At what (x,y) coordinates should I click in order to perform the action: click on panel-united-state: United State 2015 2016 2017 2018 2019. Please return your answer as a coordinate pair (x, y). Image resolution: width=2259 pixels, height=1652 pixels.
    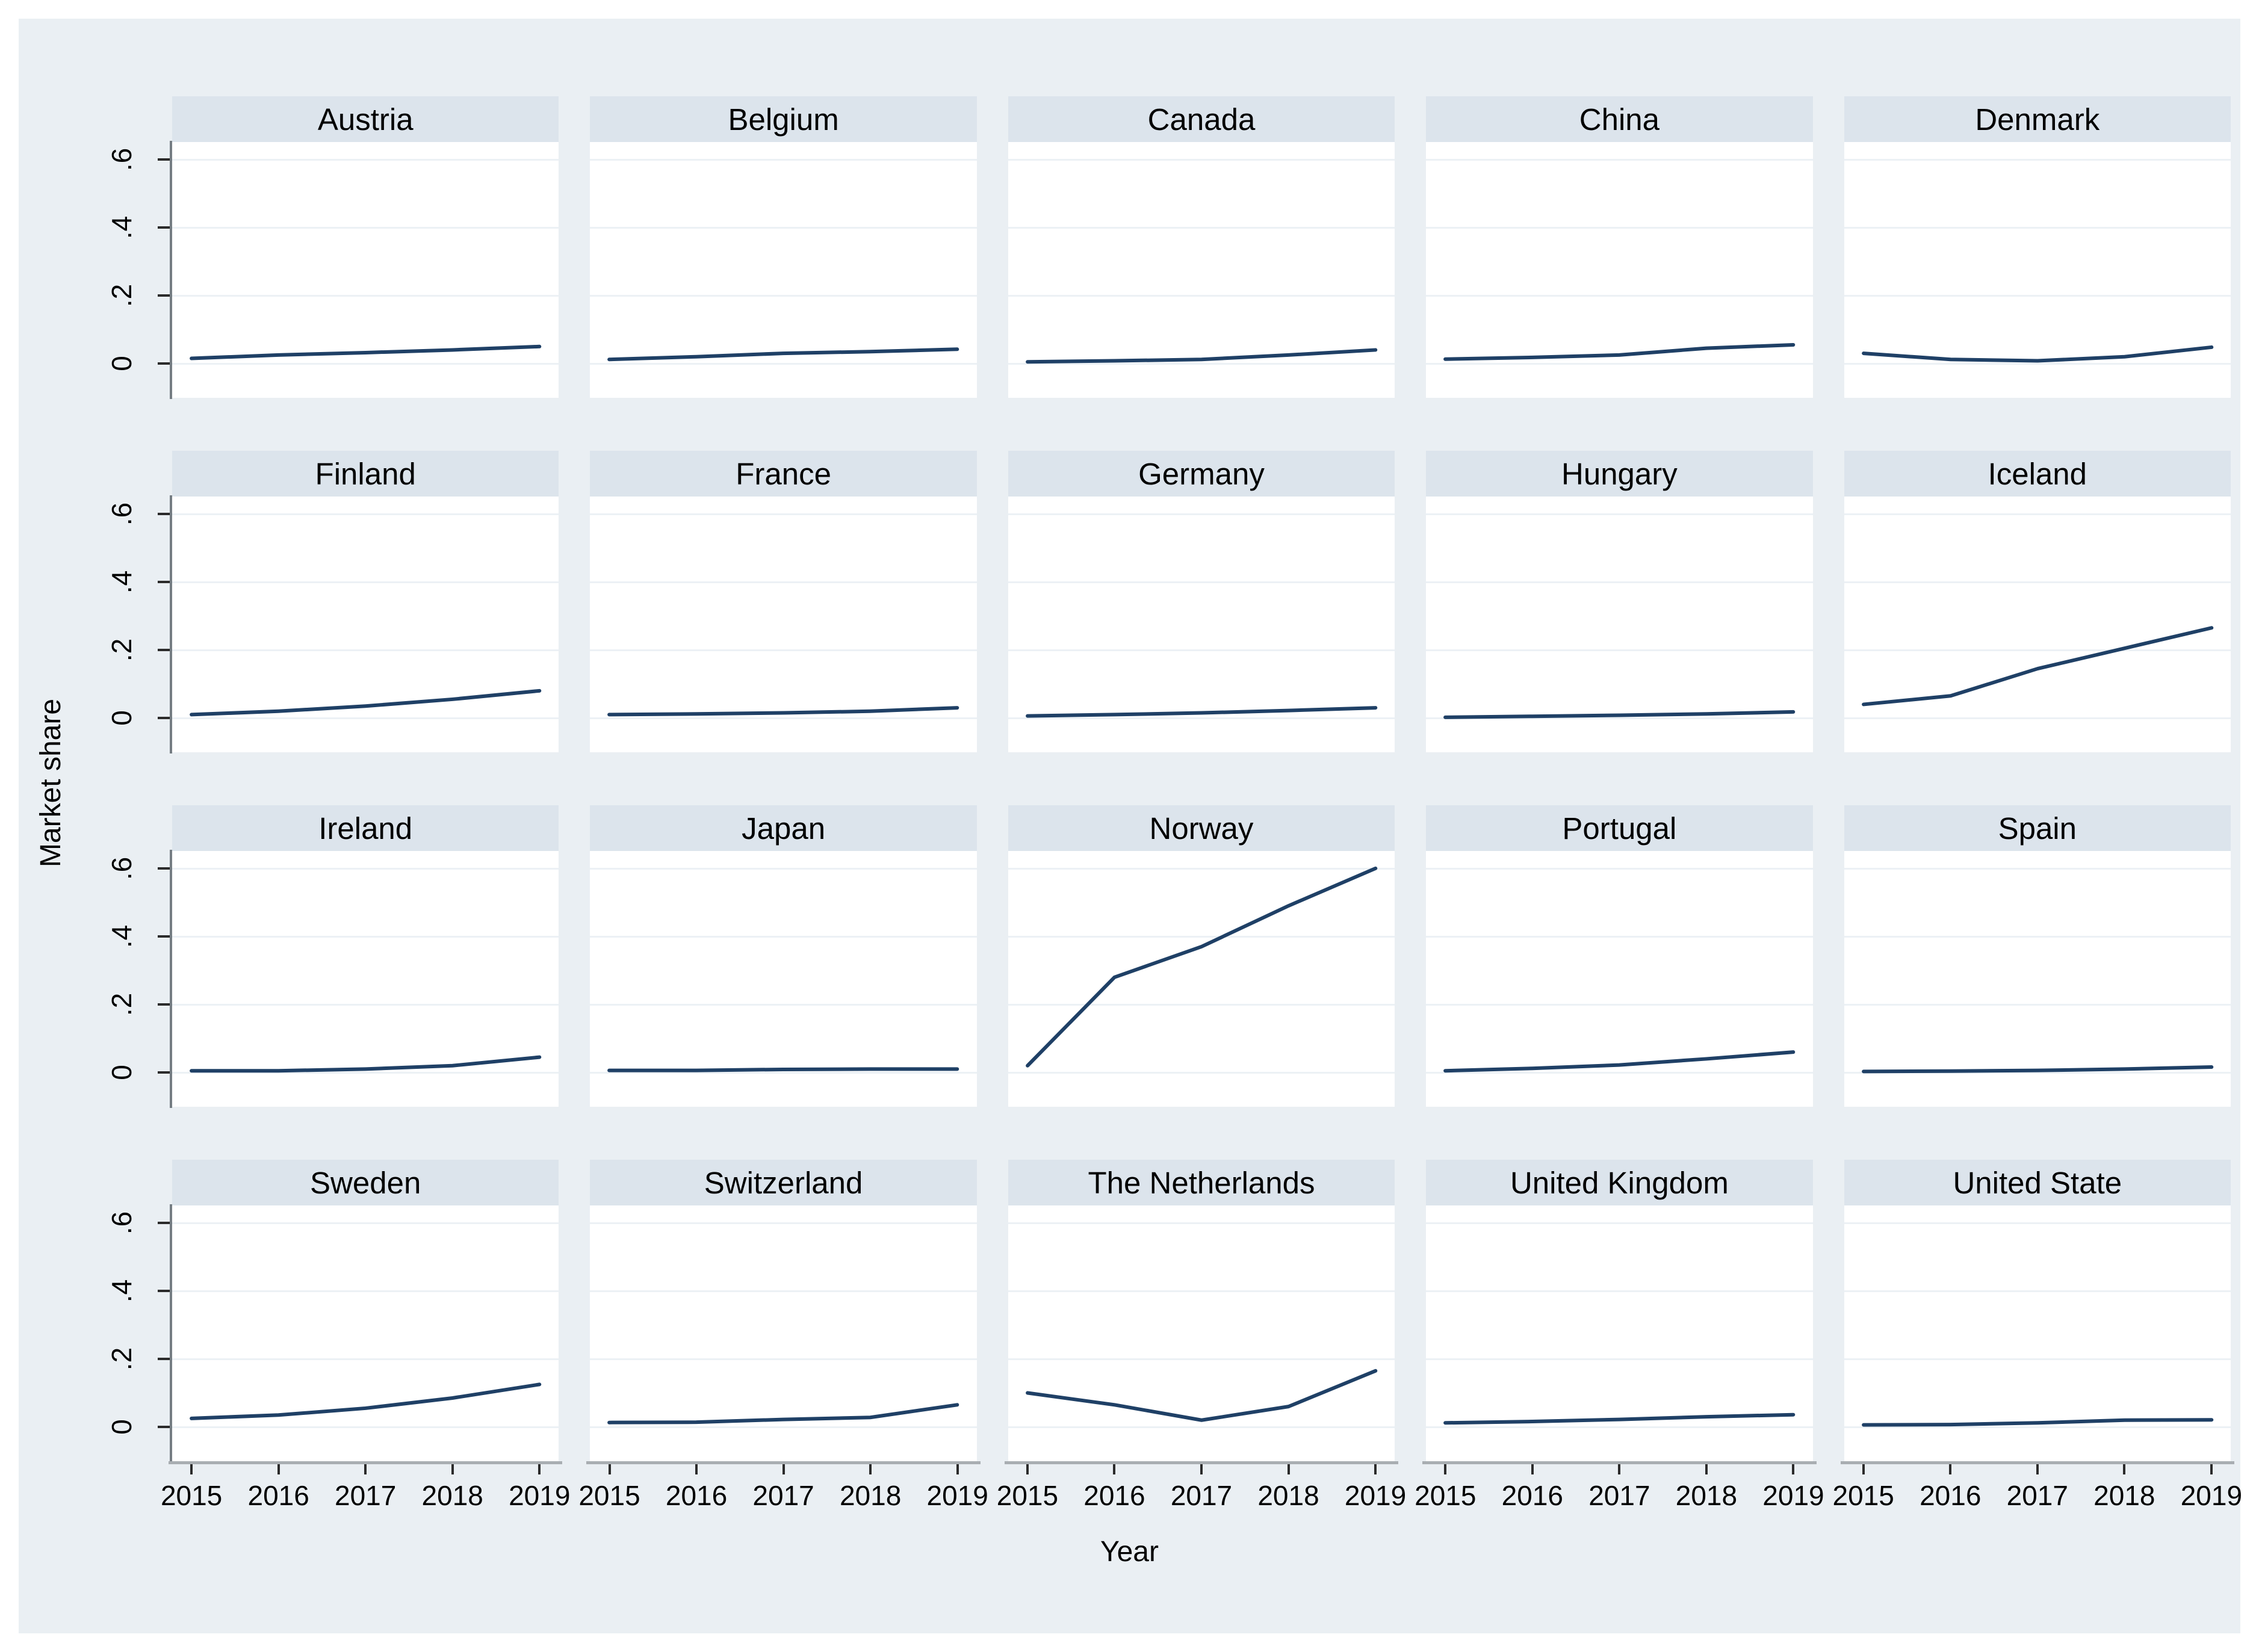
    Looking at the image, I should click on (2038, 1335).